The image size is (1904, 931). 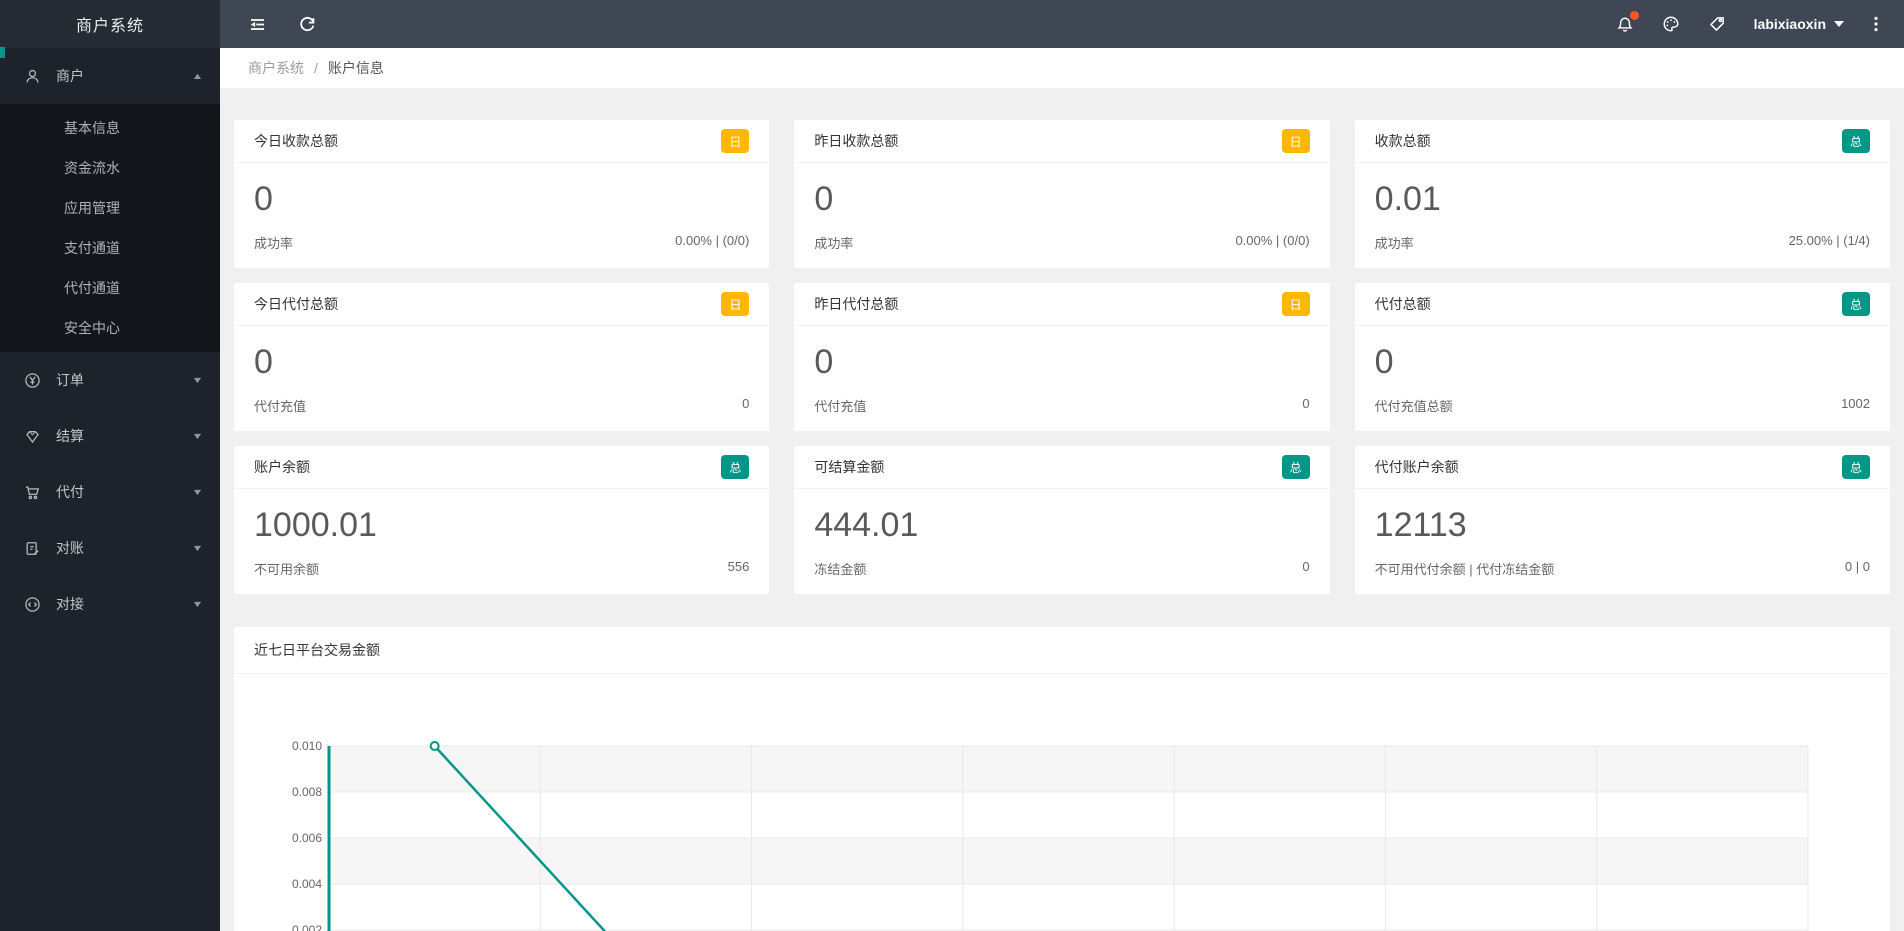 I want to click on sidebar-submenu: 基本信息资金流水应用管理支付通道代付通道安全中心, so click(x=110, y=228).